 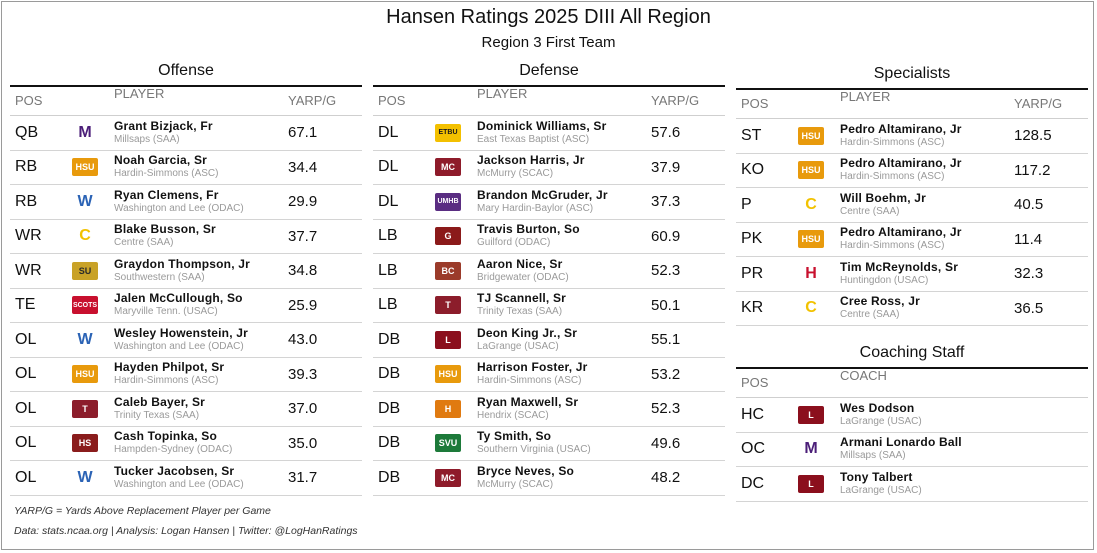 What do you see at coordinates (901, 232) in the screenshot?
I see `player-name: Pedro Altamirano, Jr` at bounding box center [901, 232].